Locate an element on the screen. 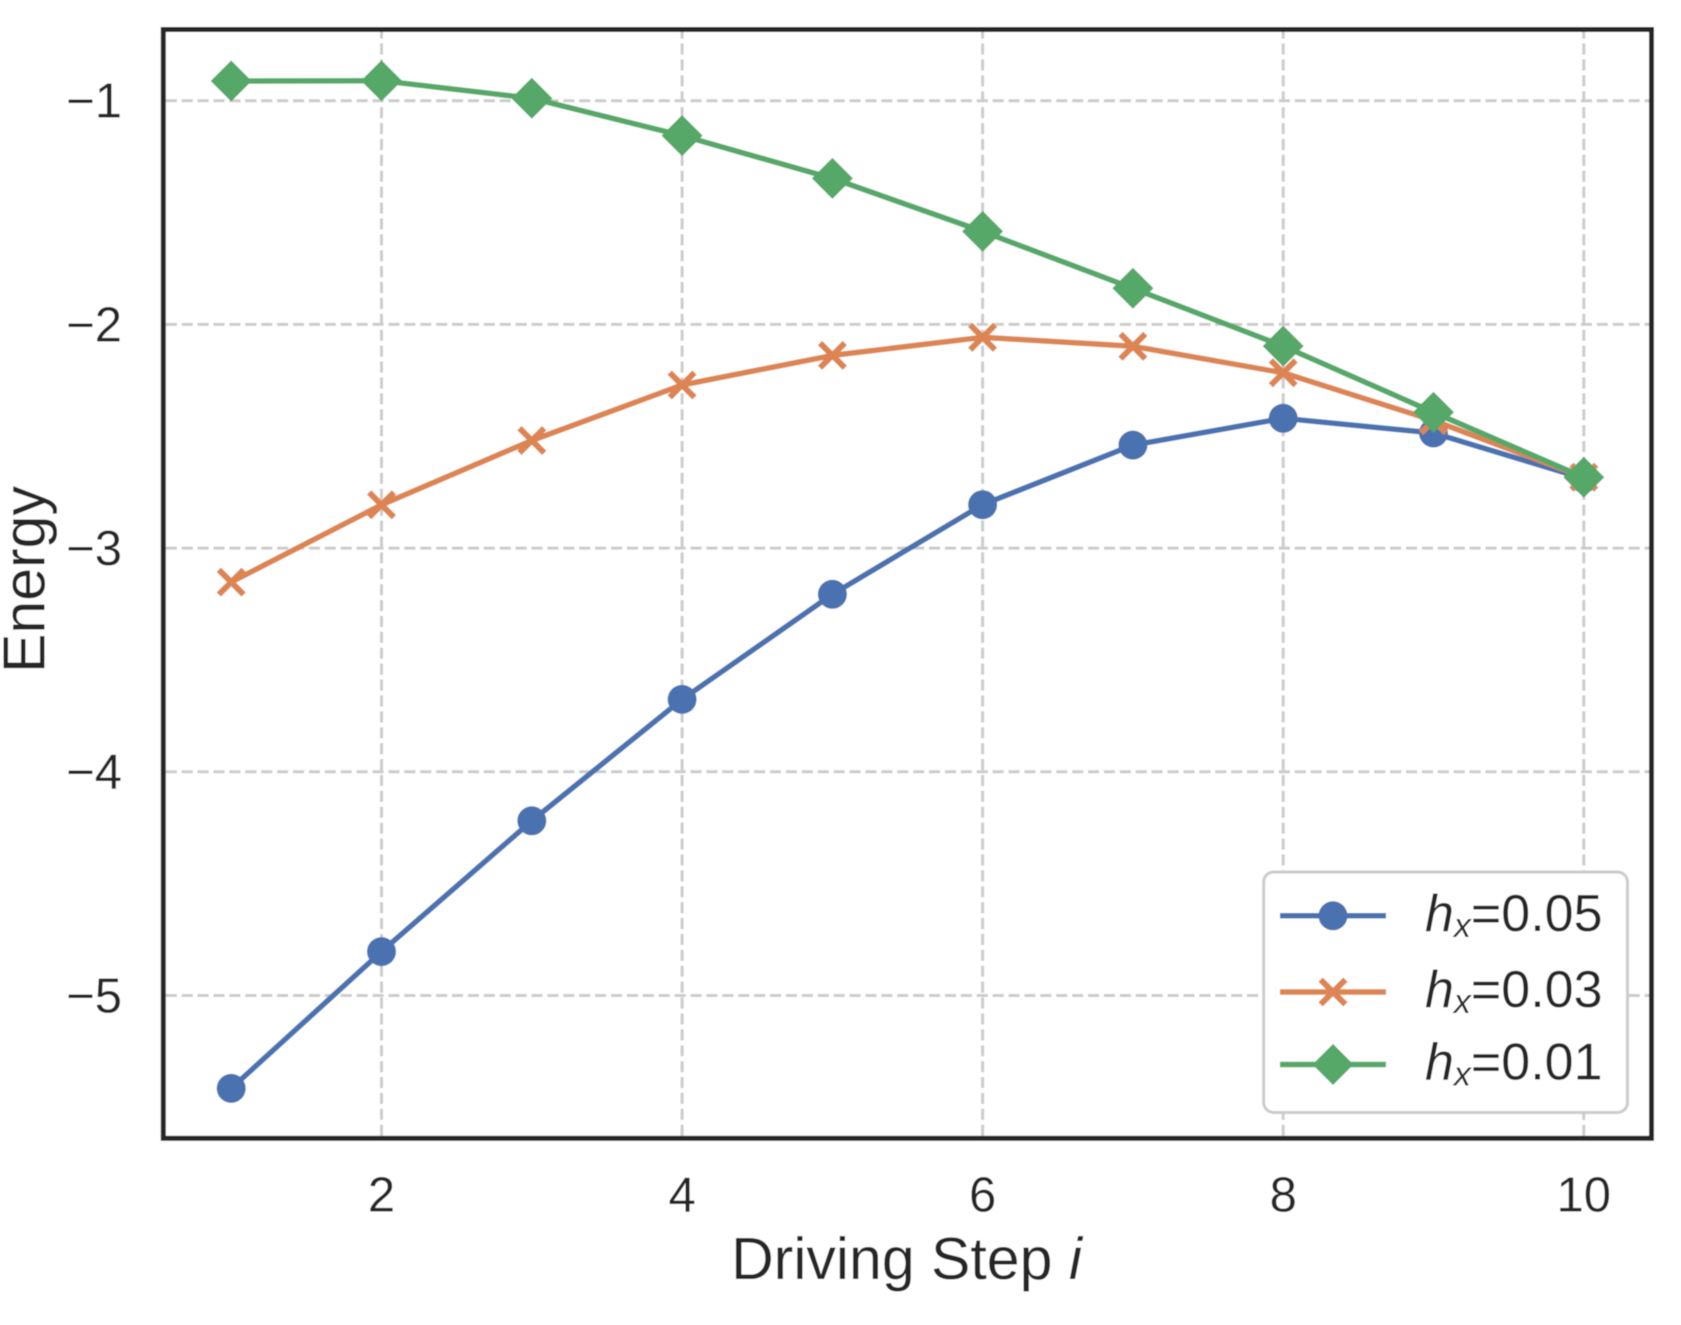  svg-text: hx=0.05 is located at coordinates (1514, 915).